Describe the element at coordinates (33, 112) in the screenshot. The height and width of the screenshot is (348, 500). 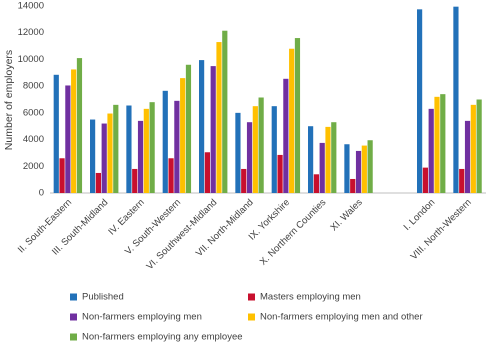
I see `y-tick-label: 6000` at that location.